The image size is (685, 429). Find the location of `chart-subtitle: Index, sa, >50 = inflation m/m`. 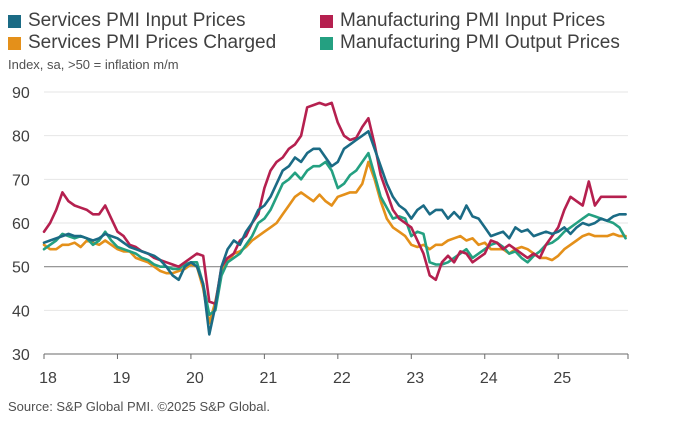

chart-subtitle: Index, sa, >50 = inflation m/m is located at coordinates (93, 64).